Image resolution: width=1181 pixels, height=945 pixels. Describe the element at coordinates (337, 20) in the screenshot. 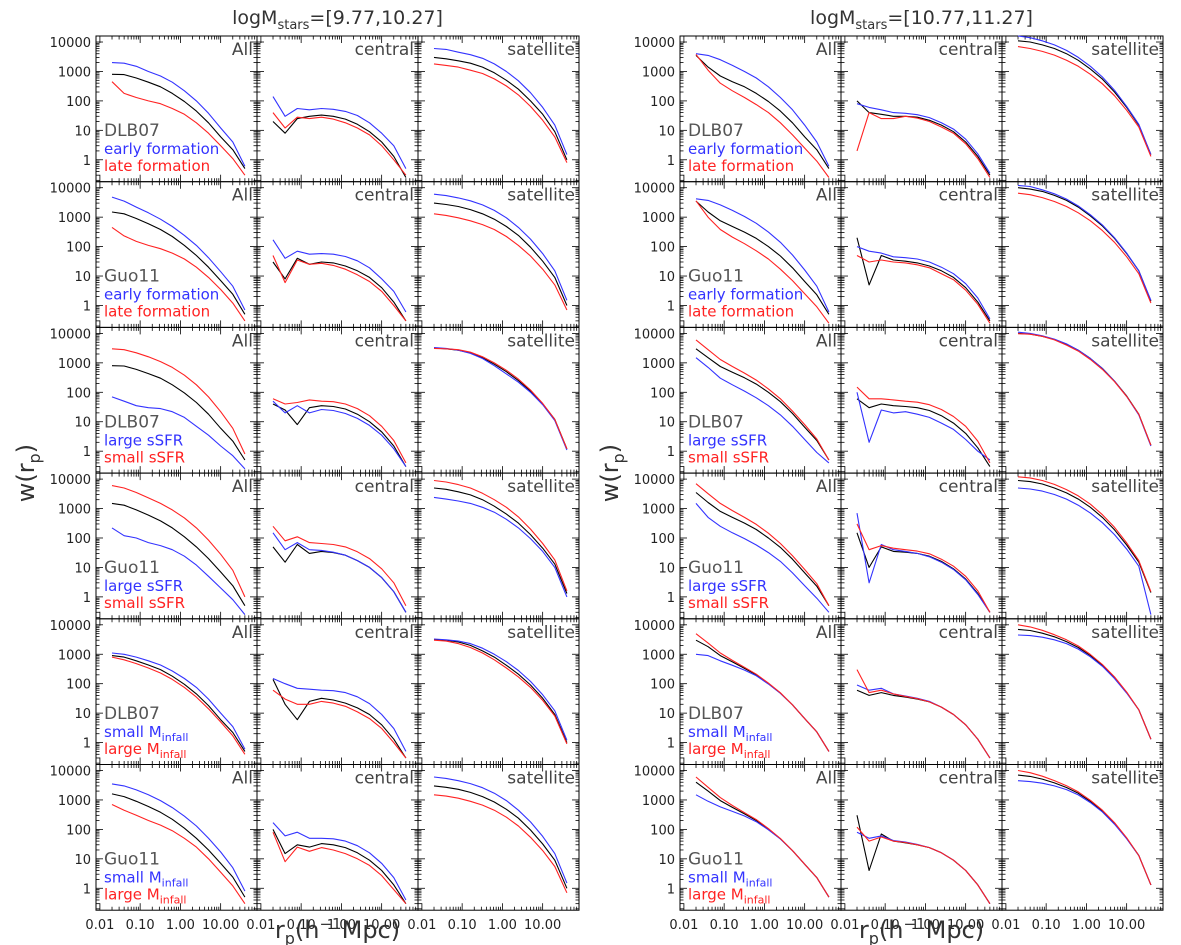

I see `block-title: logMstars=[9.77,10.27]` at that location.